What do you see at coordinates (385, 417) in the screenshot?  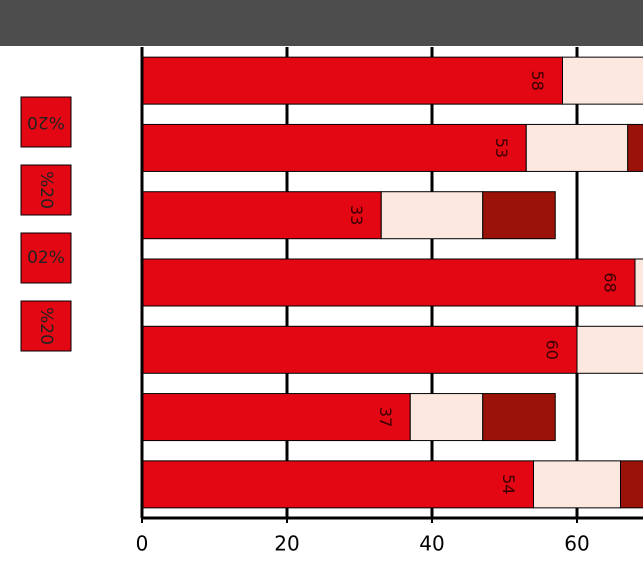 I see `value-label: 37` at bounding box center [385, 417].